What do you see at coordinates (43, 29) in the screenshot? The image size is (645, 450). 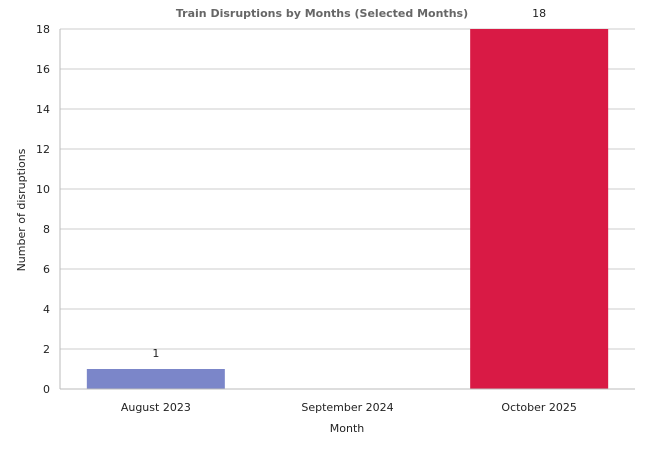 I see `y-tick-label: 18` at bounding box center [43, 29].